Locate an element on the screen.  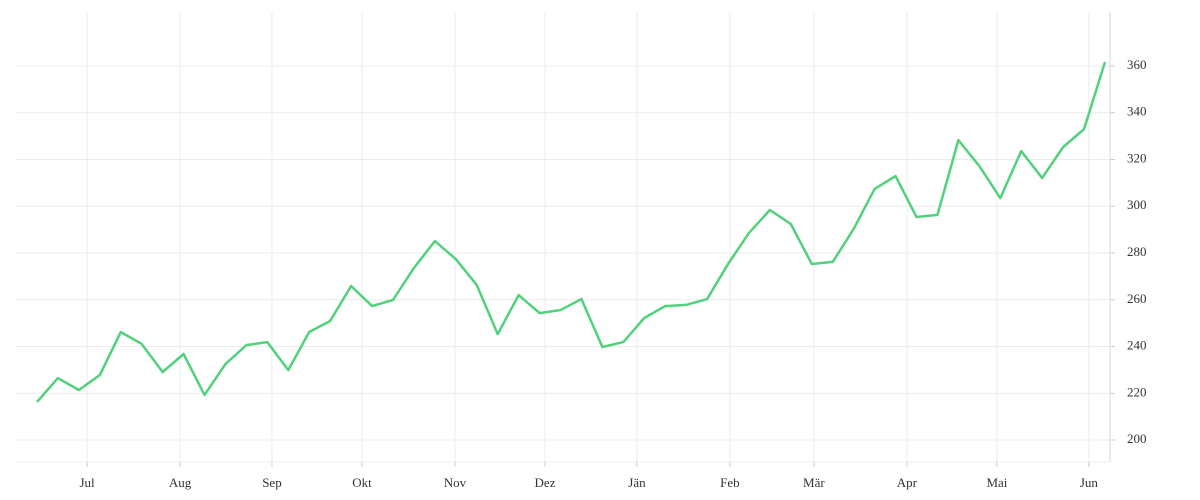
x-tick-label: Aug is located at coordinates (180, 482).